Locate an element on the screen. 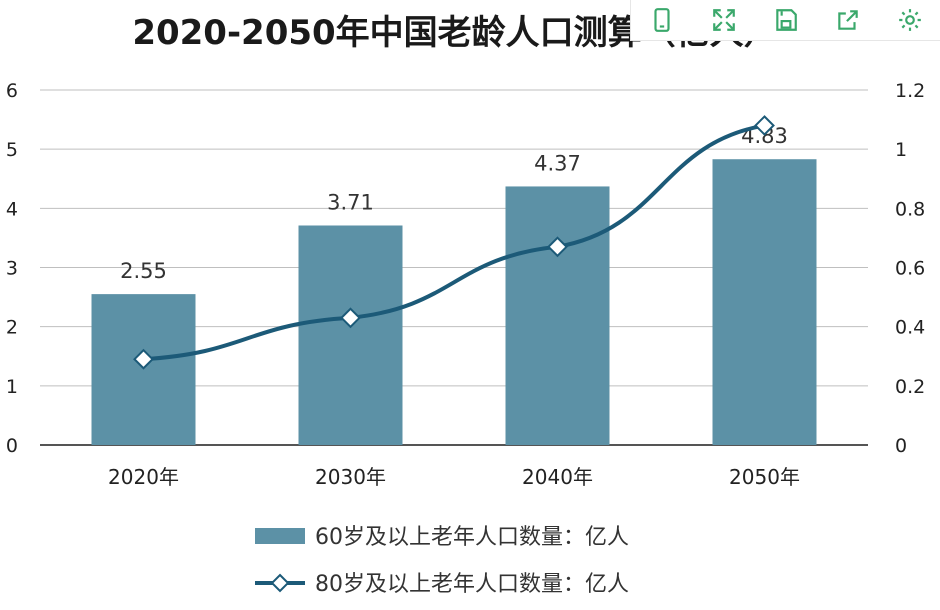  left-tick-label: 3 is located at coordinates (12, 269).